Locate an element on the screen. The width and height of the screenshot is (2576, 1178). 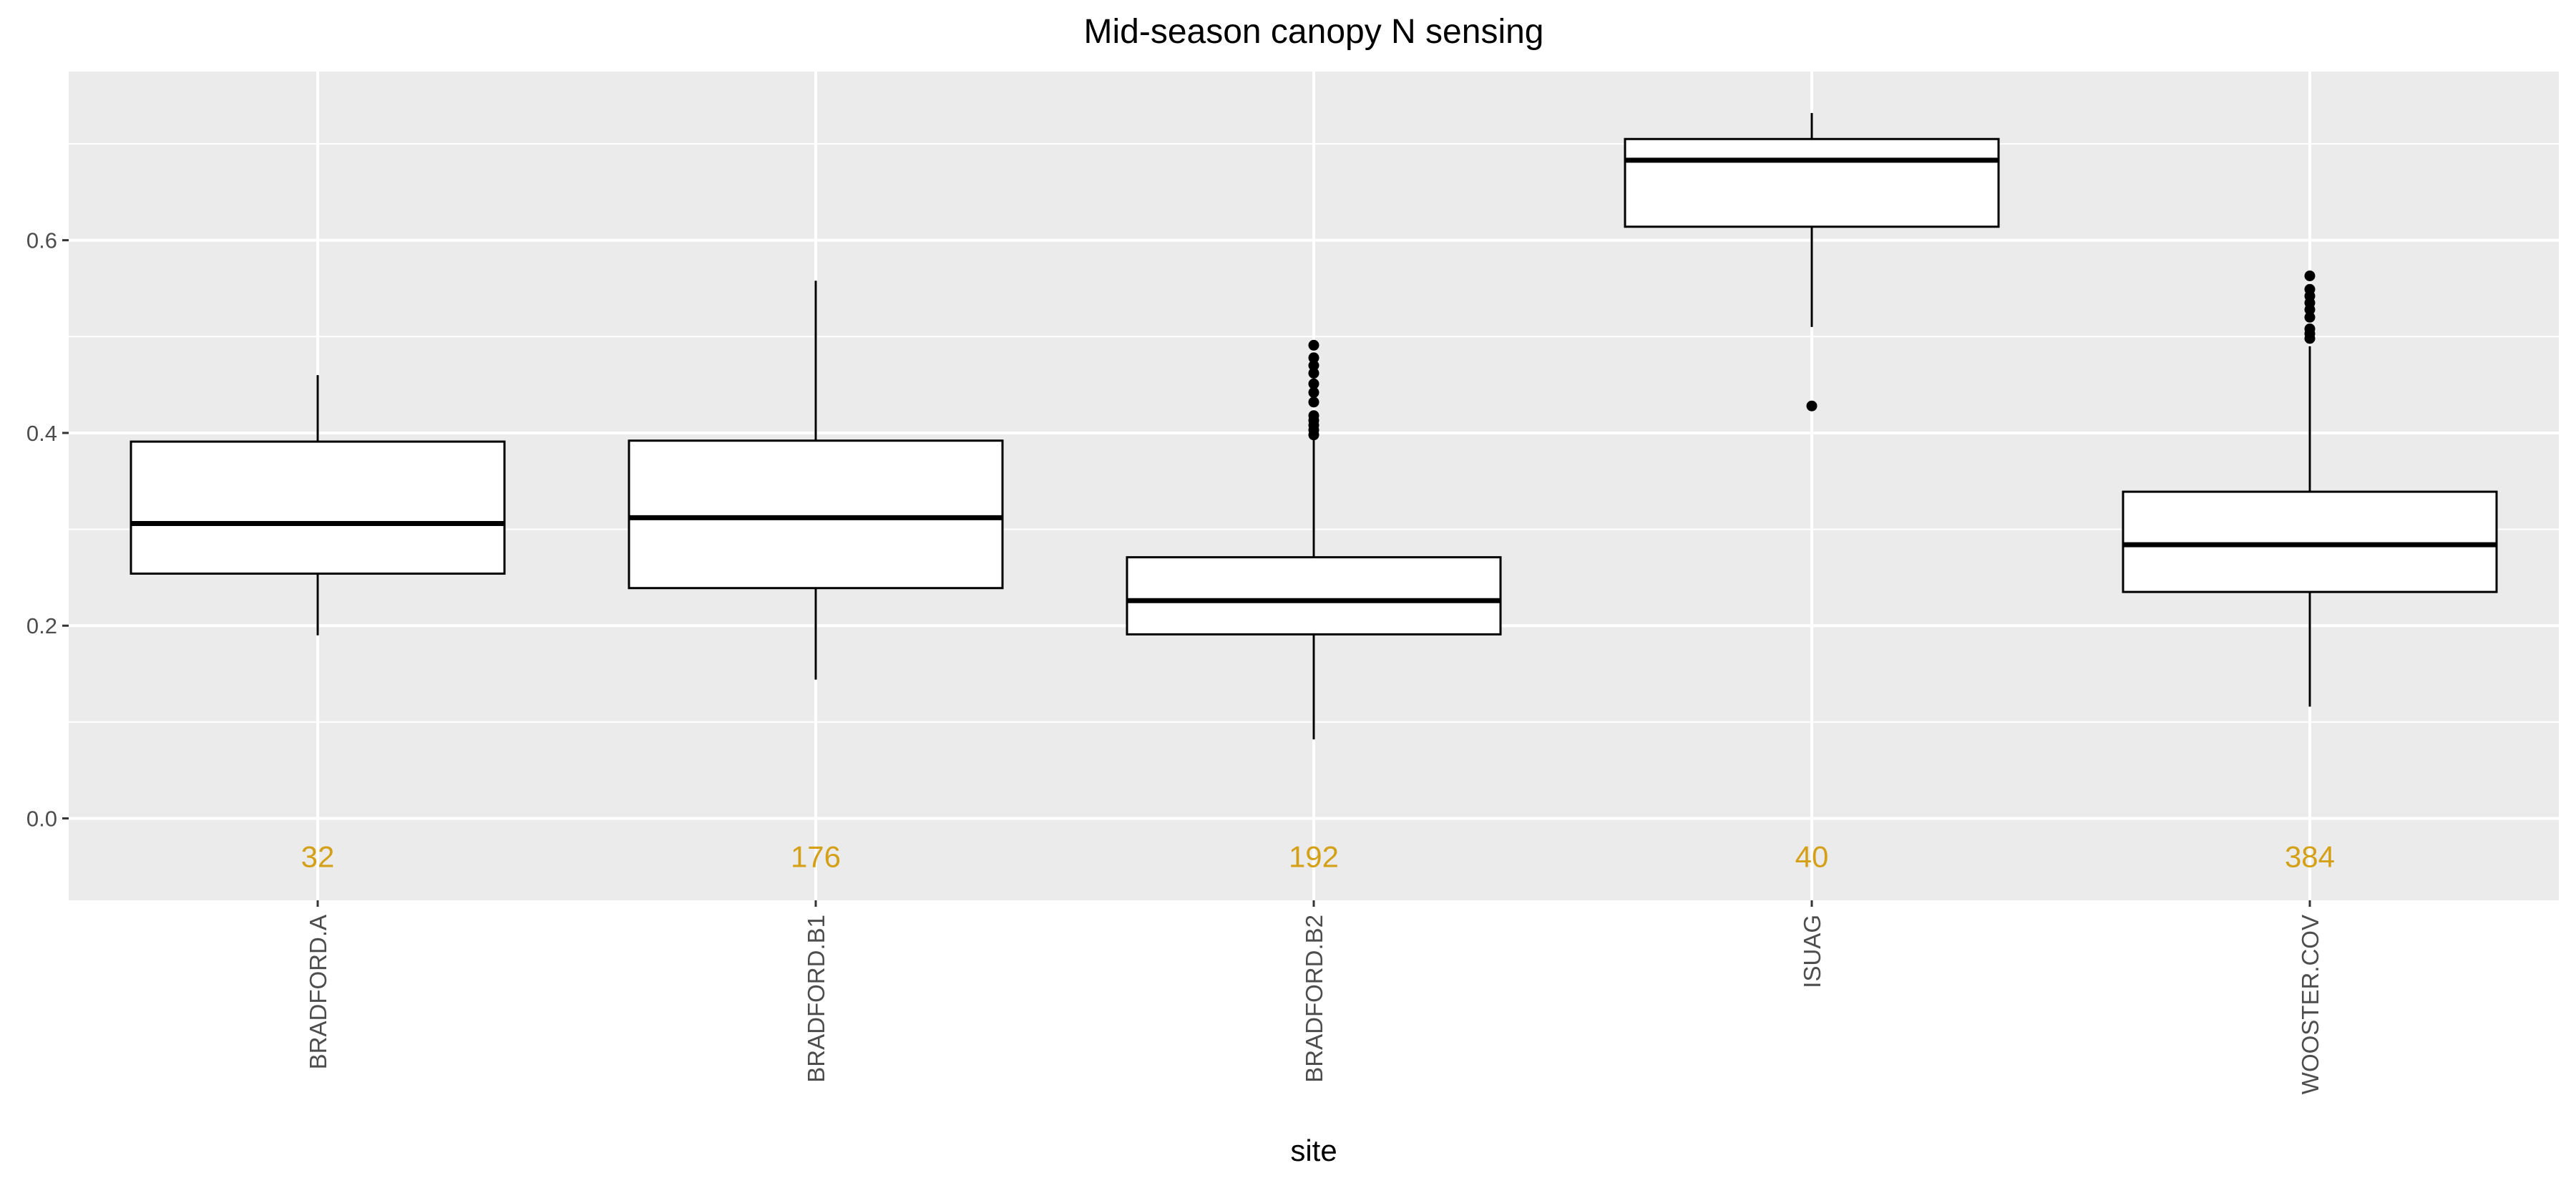
x-tick-label: BRADFORD.A is located at coordinates (318, 992).